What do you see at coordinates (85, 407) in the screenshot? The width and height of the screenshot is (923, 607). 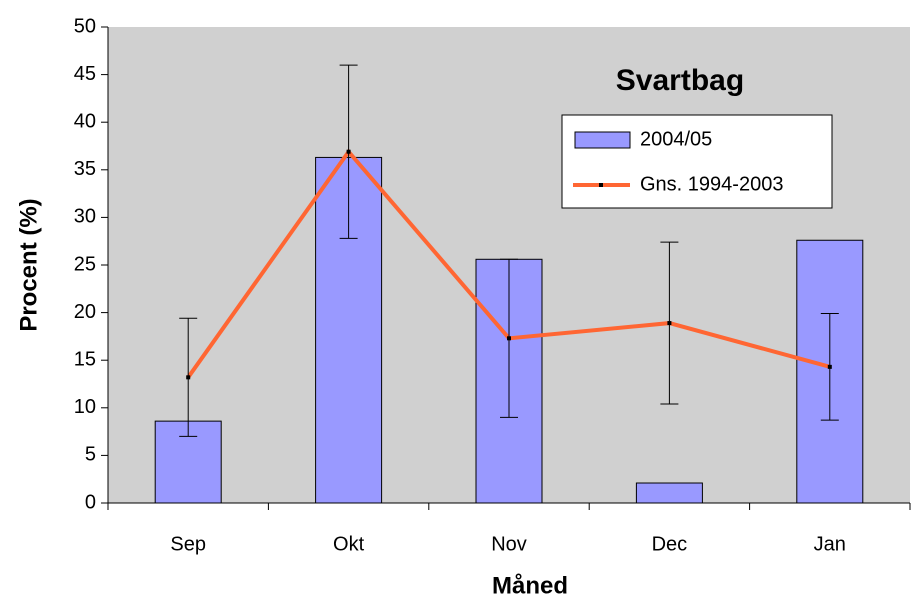 I see `y-tick-label: 10` at bounding box center [85, 407].